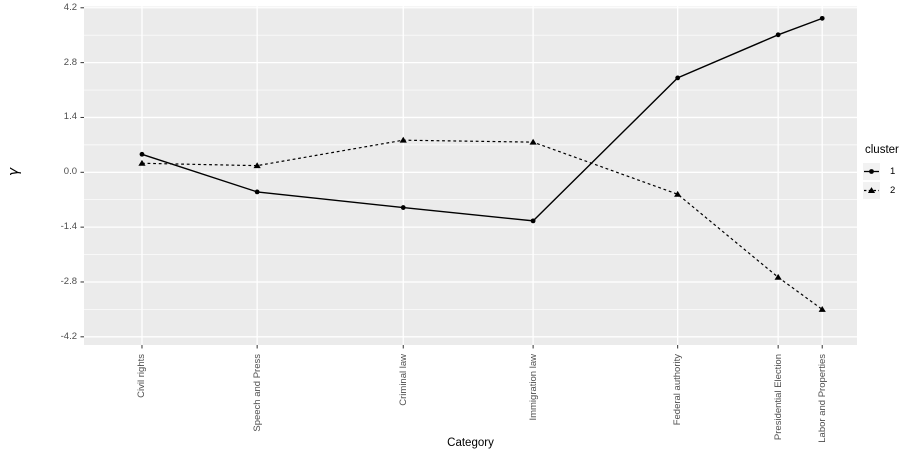  What do you see at coordinates (403, 380) in the screenshot?
I see `x-axis-label: Criminal law` at bounding box center [403, 380].